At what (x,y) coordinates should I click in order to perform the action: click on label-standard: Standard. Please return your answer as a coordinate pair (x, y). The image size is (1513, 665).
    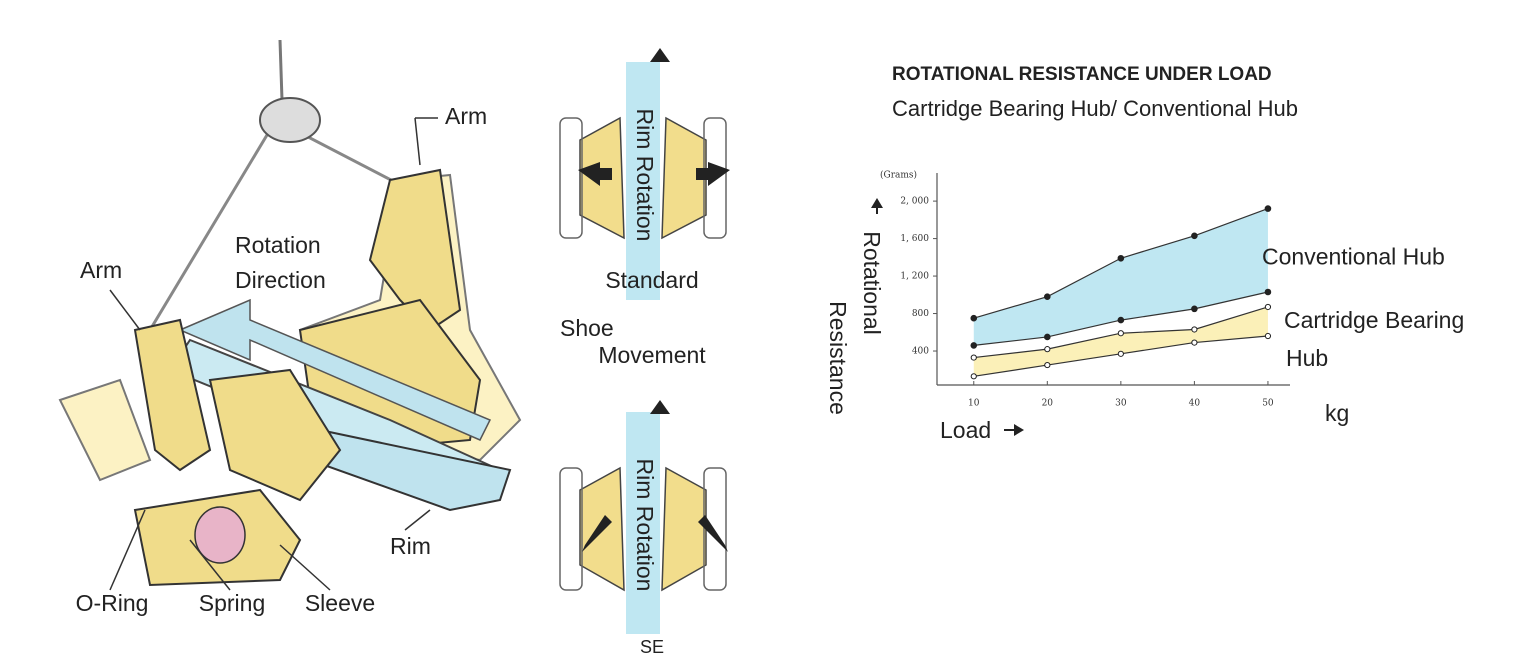
    Looking at the image, I should click on (651, 280).